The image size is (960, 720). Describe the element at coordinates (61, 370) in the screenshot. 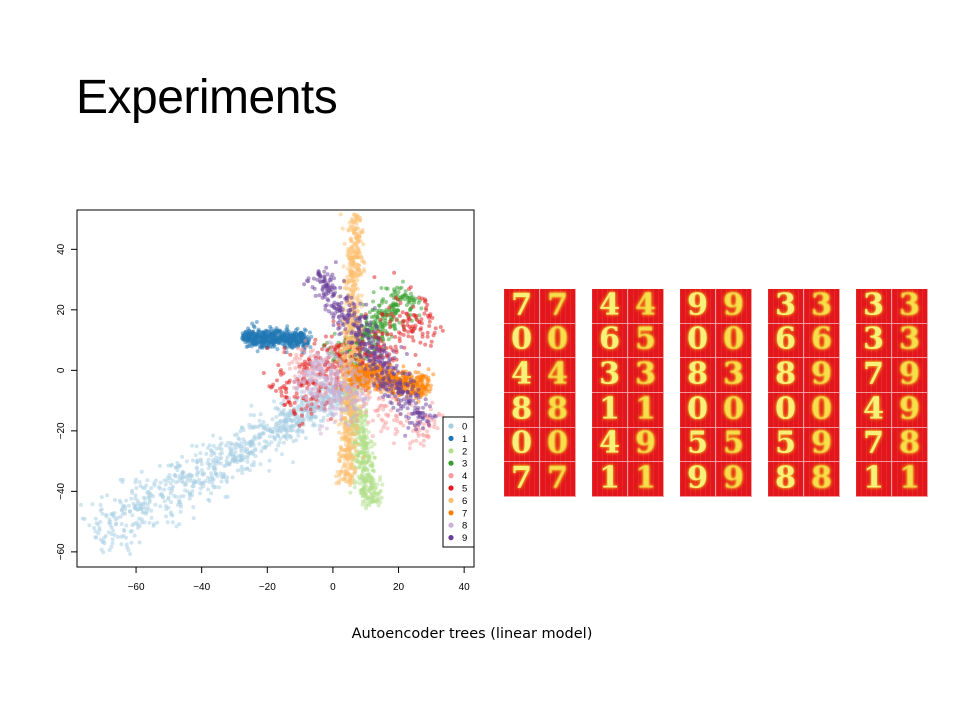

I see `y-tick-label: 0` at that location.